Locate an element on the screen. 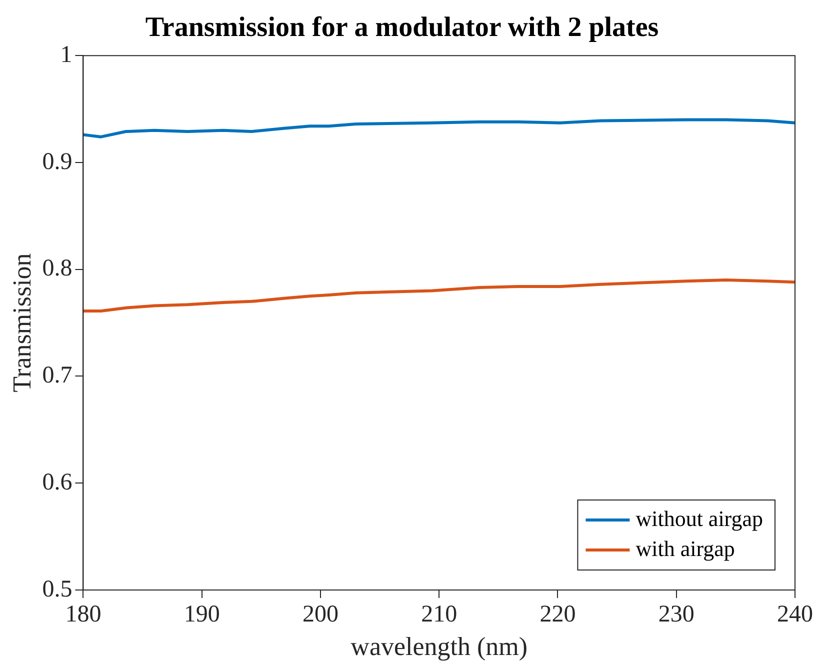  y-tick-label: 0.7 is located at coordinates (57, 375).